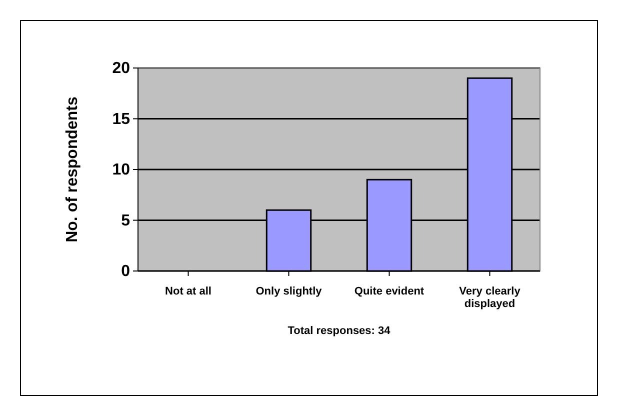 The height and width of the screenshot is (414, 618). What do you see at coordinates (72, 169) in the screenshot?
I see `y-axis-title: No. of respondents` at bounding box center [72, 169].